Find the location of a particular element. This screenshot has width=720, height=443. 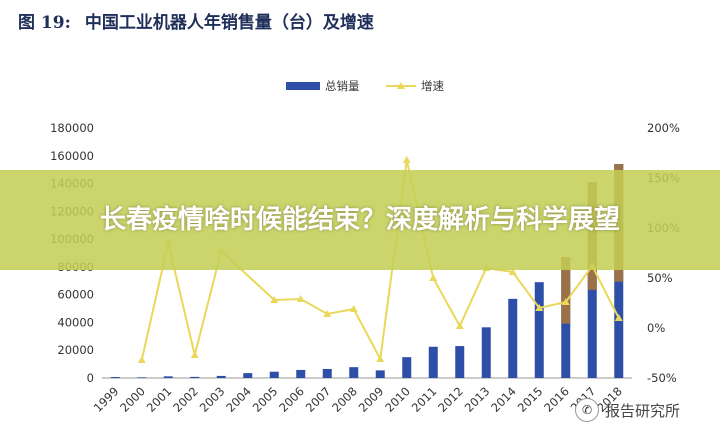

y-left-tick-label: 0 is located at coordinates (90, 378).